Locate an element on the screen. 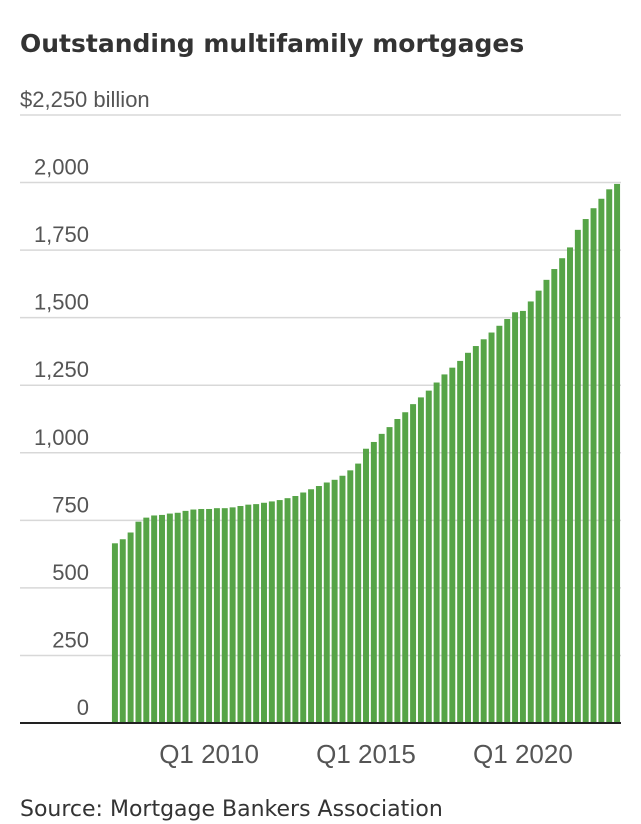 The height and width of the screenshot is (824, 641). source: Source: Mortgage Bankers Association is located at coordinates (231, 809).